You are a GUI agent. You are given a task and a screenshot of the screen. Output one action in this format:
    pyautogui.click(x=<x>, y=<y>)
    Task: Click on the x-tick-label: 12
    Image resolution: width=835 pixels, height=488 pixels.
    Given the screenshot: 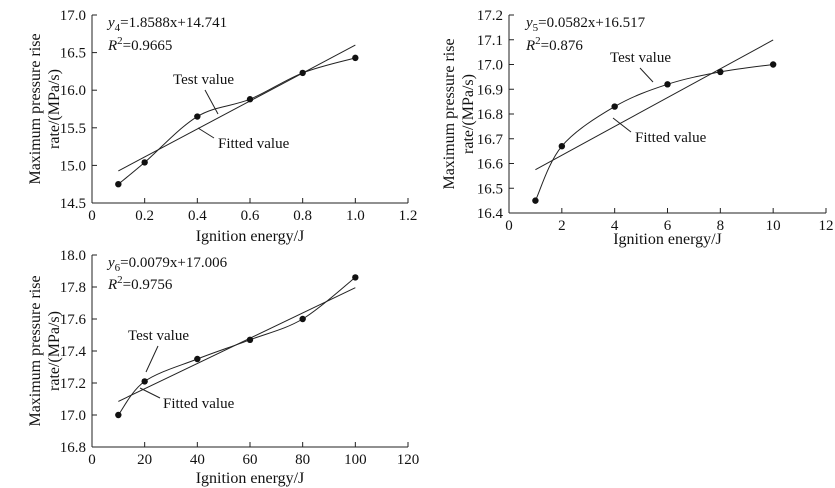 What is the action you would take?
    pyautogui.click(x=826, y=226)
    